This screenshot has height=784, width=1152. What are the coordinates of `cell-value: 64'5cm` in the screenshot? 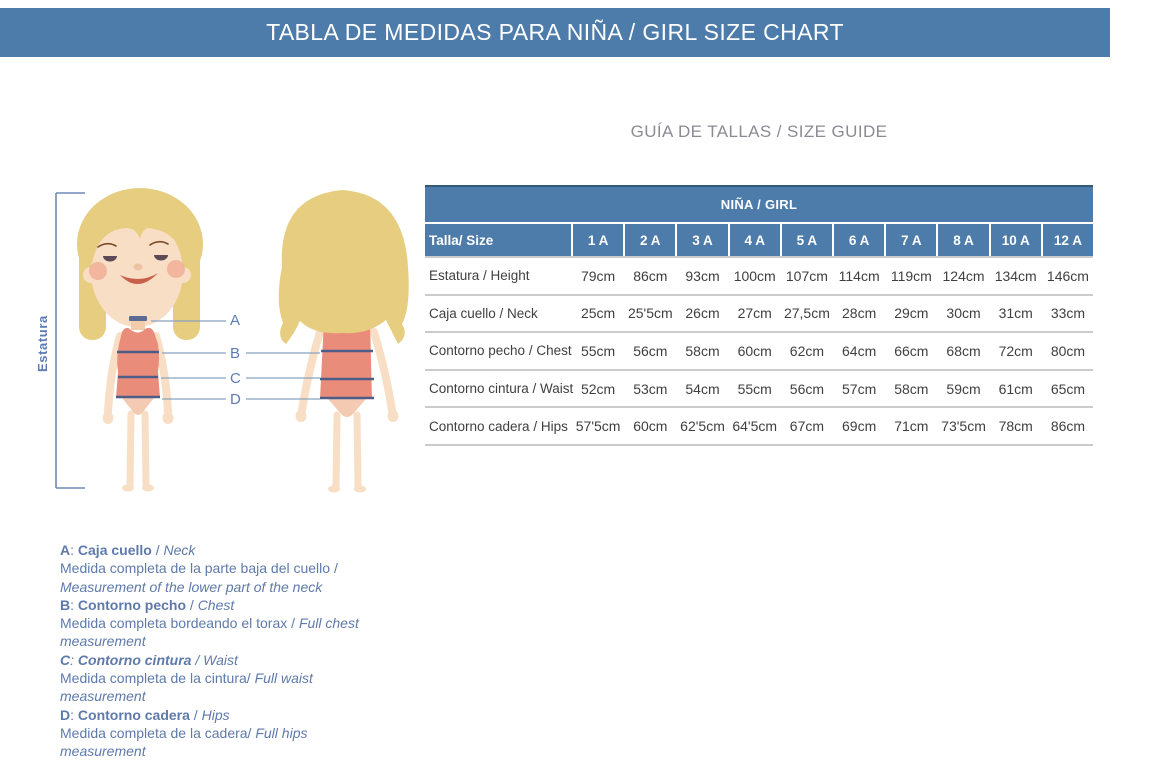 It's located at (755, 426).